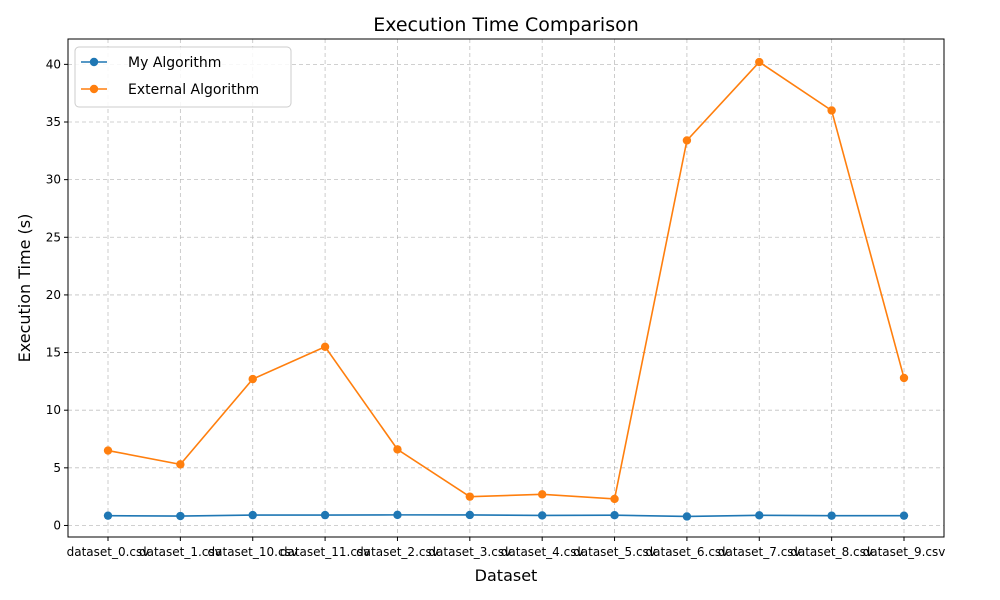  I want to click on legend-label: My Algorithm, so click(174, 63).